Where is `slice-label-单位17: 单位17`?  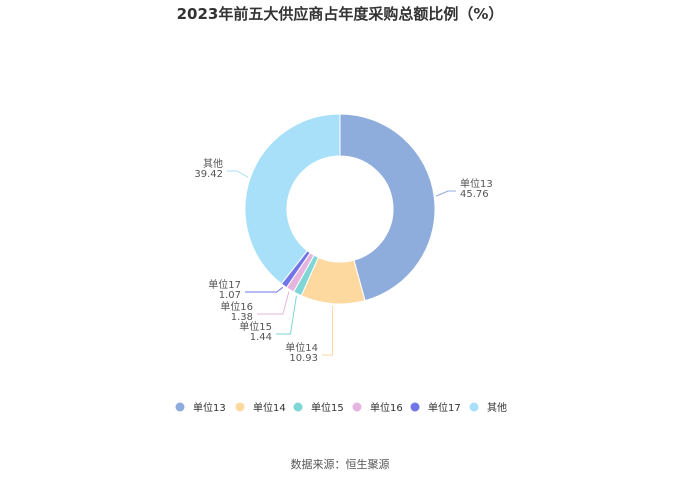
slice-label-单位17: 单位17 is located at coordinates (224, 284).